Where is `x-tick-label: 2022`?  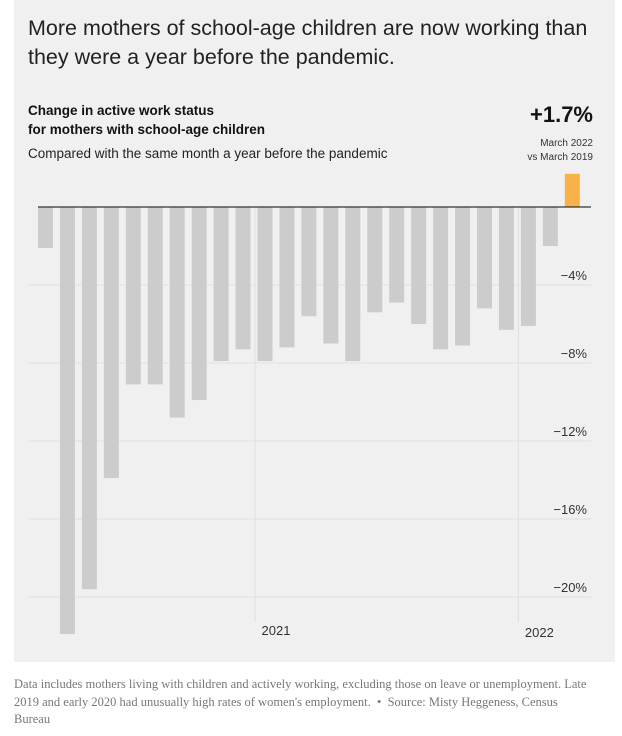 x-tick-label: 2022 is located at coordinates (539, 632).